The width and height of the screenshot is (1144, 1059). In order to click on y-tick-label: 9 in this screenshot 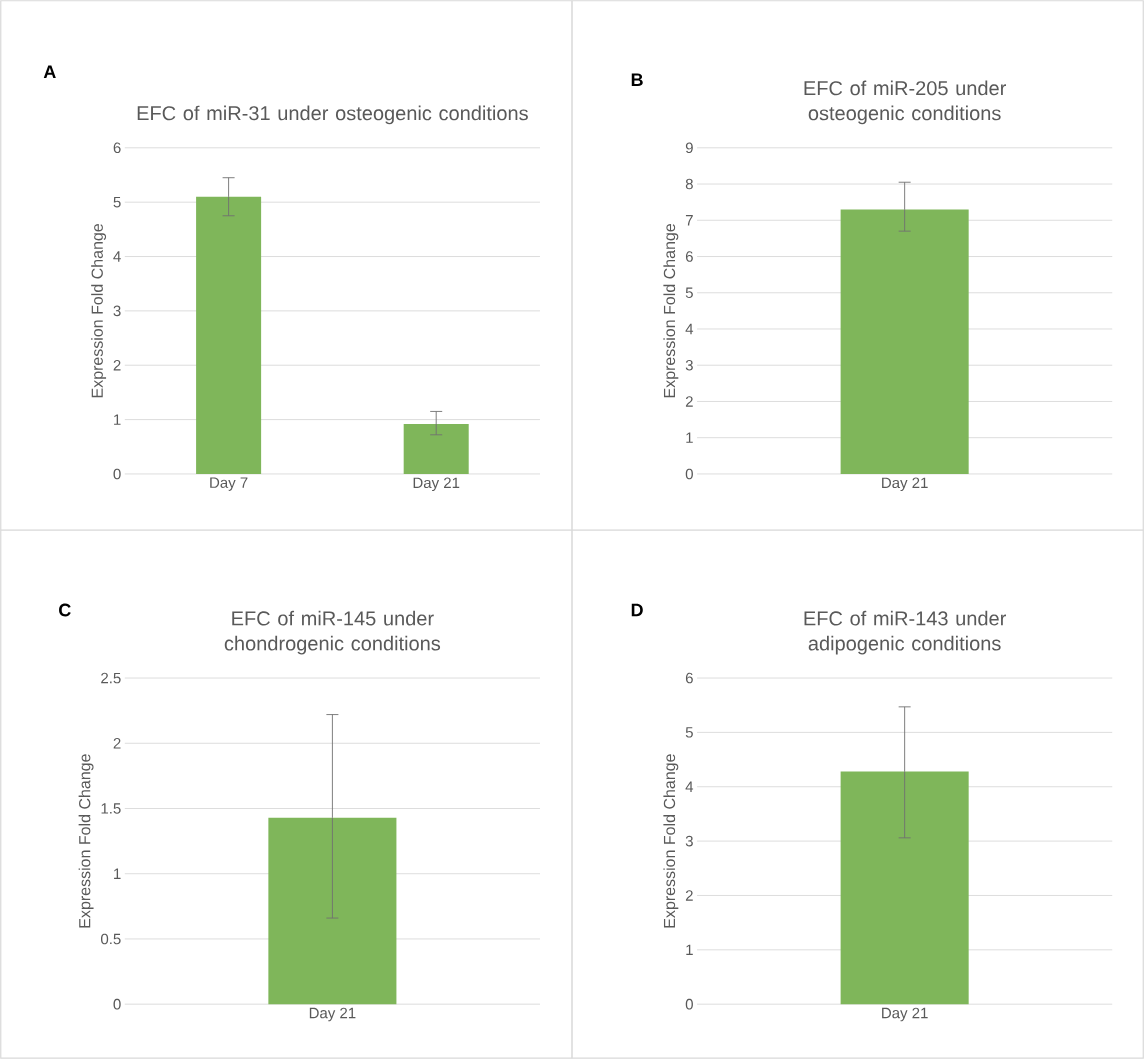, I will do `click(689, 148)`.